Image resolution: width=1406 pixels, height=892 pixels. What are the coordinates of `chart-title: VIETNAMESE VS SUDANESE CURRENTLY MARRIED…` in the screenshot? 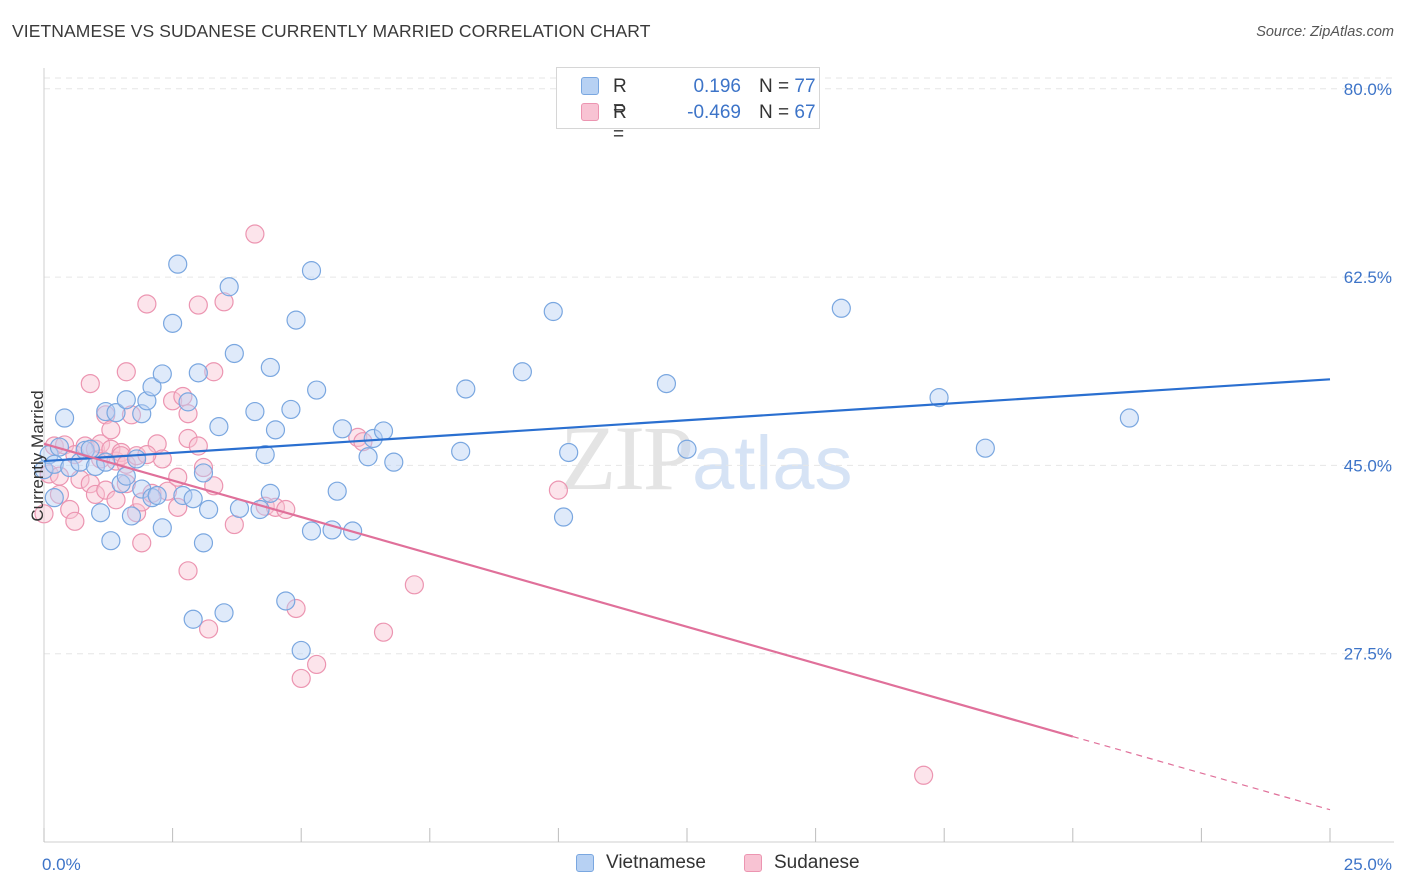 It's located at (331, 31).